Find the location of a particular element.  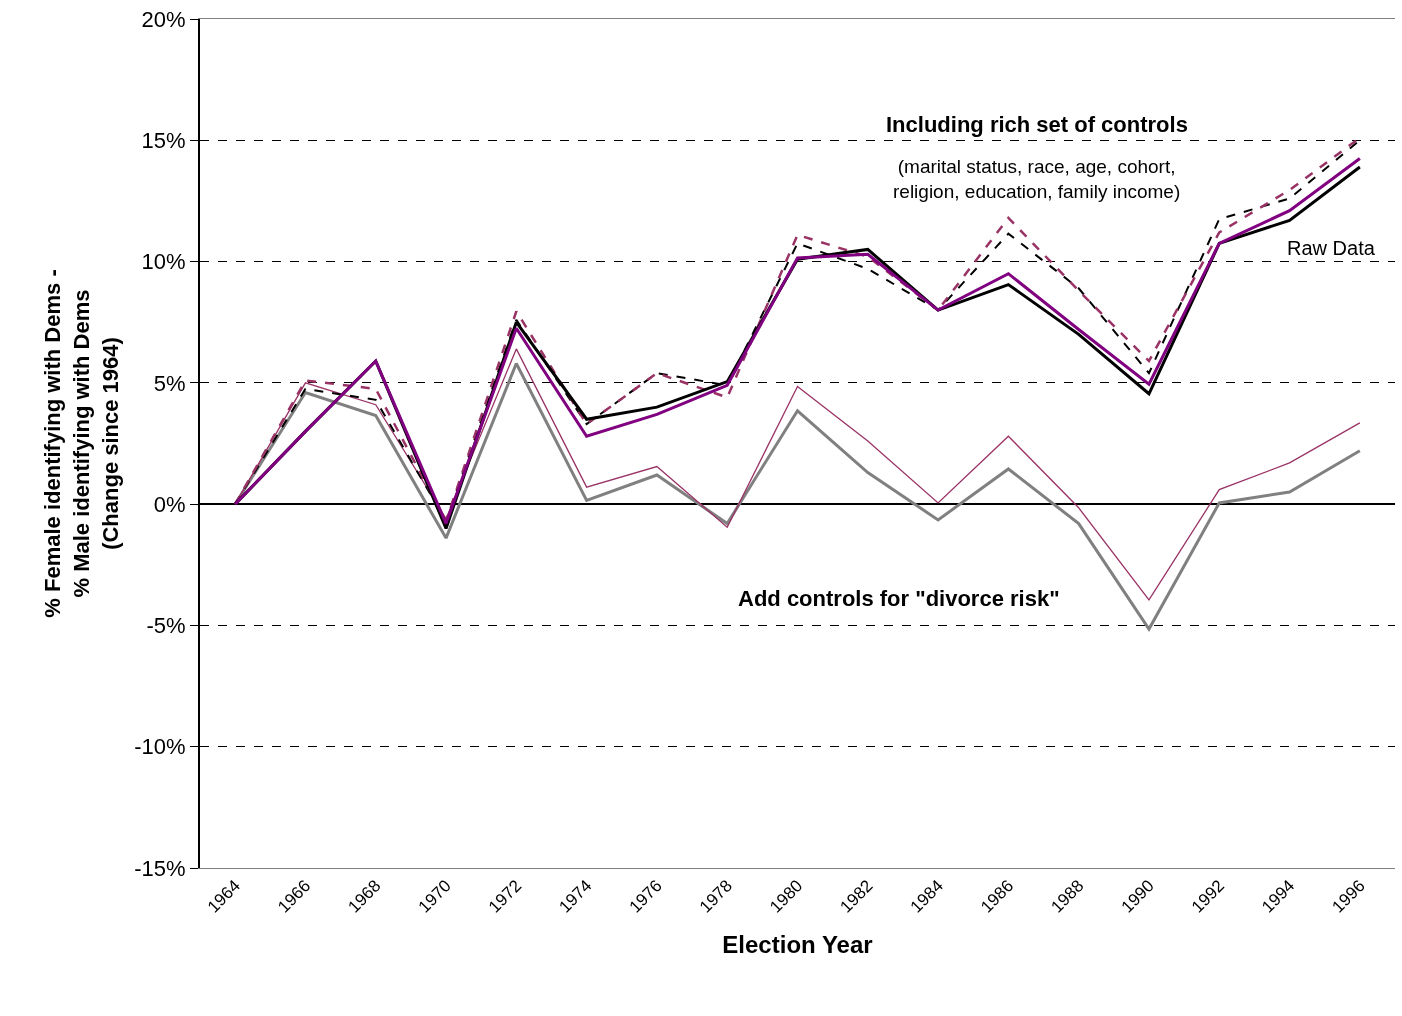

annotation: Including rich set of controls is located at coordinates (1037, 124).